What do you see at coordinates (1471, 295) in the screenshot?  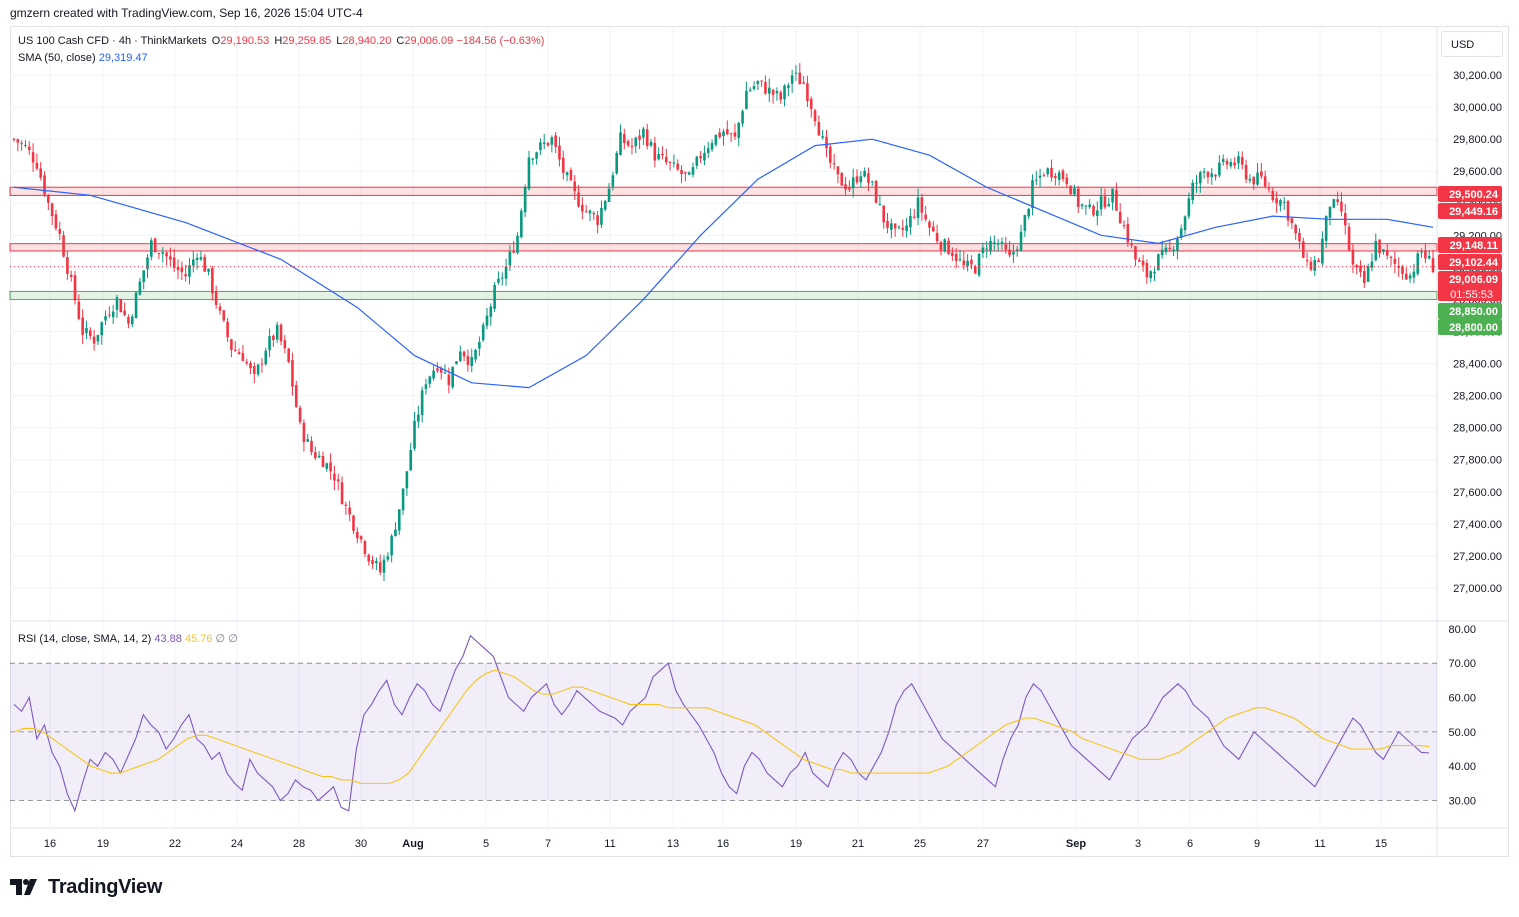 I see `countdown-label: 01:55:53` at bounding box center [1471, 295].